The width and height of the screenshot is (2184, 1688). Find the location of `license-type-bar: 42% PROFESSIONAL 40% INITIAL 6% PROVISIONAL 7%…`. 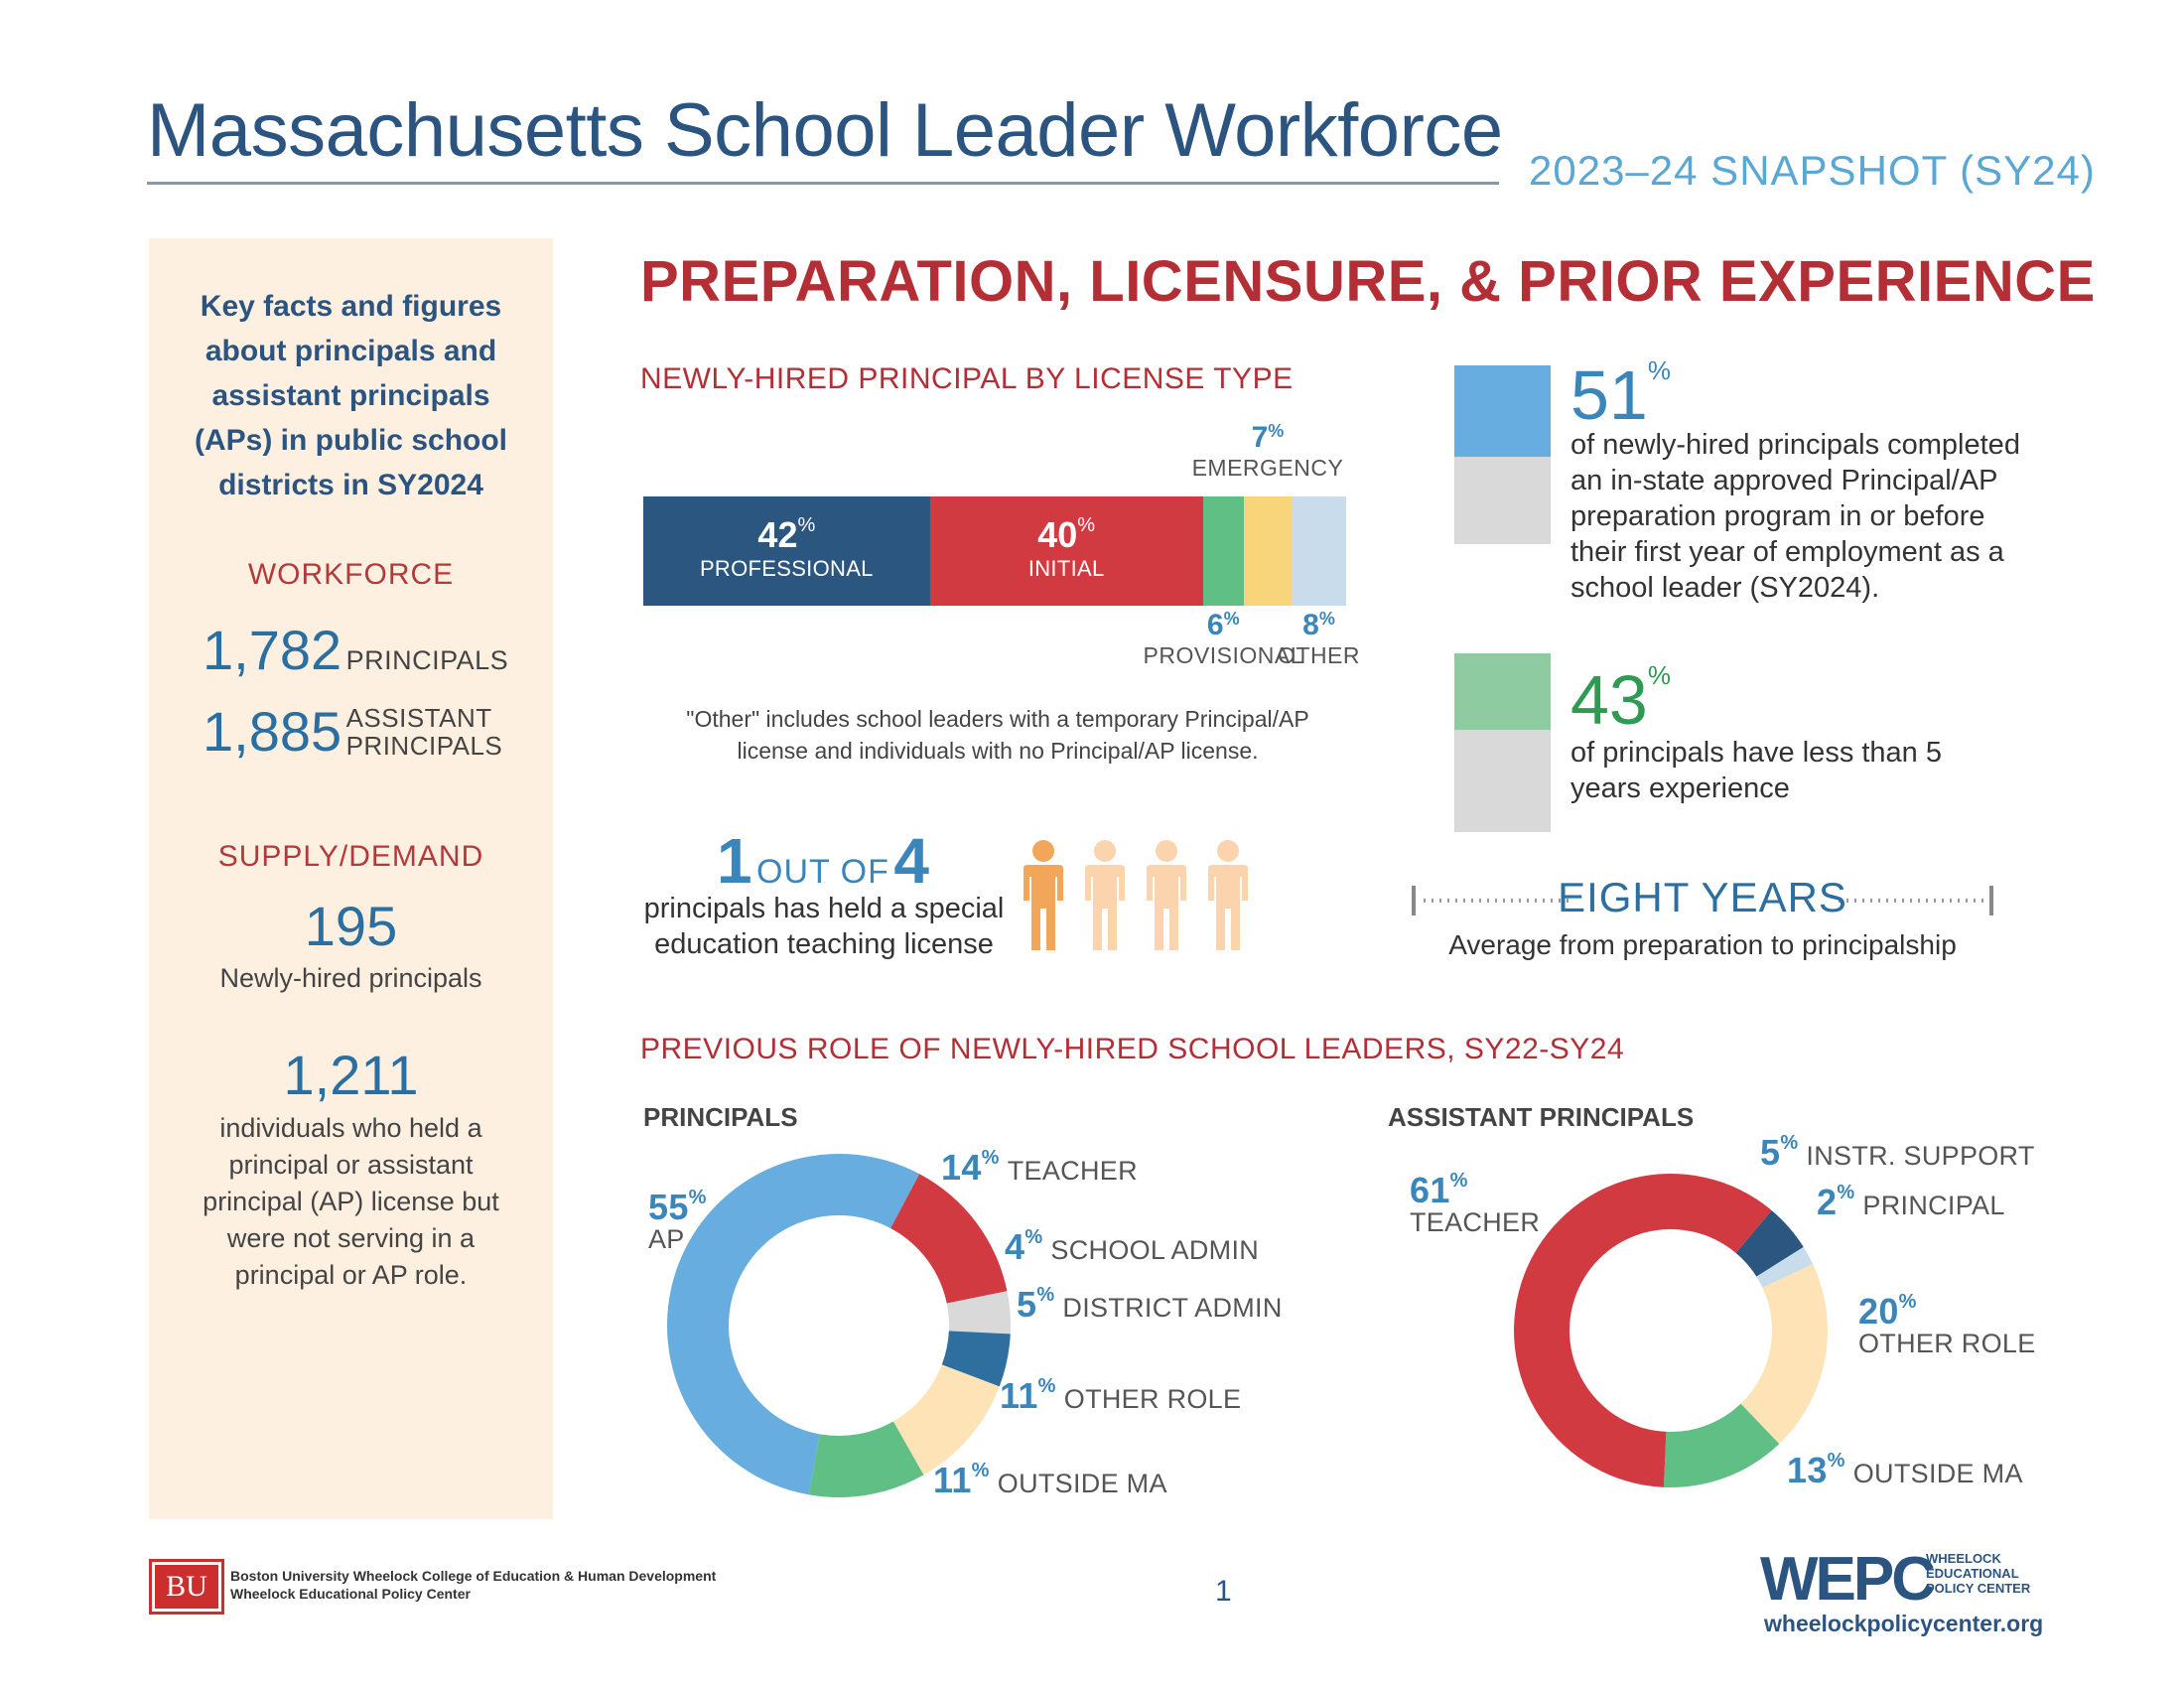

license-type-bar: 42% PROFESSIONAL 40% INITIAL 6% PROVISIONAL 7%… is located at coordinates (1001, 544).